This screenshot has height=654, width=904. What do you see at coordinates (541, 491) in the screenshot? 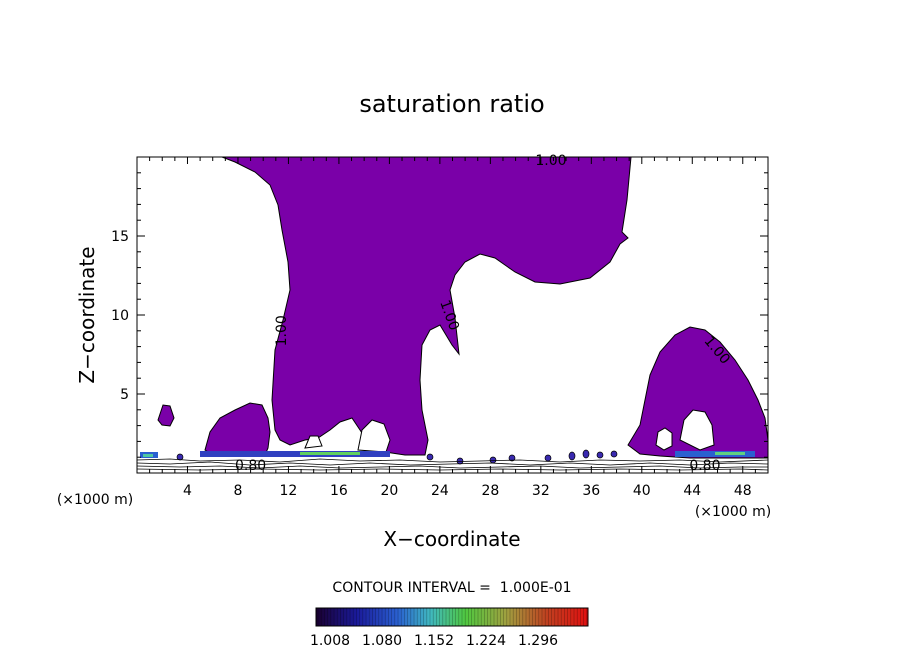
I see `x-tick-label: 32` at bounding box center [541, 491].